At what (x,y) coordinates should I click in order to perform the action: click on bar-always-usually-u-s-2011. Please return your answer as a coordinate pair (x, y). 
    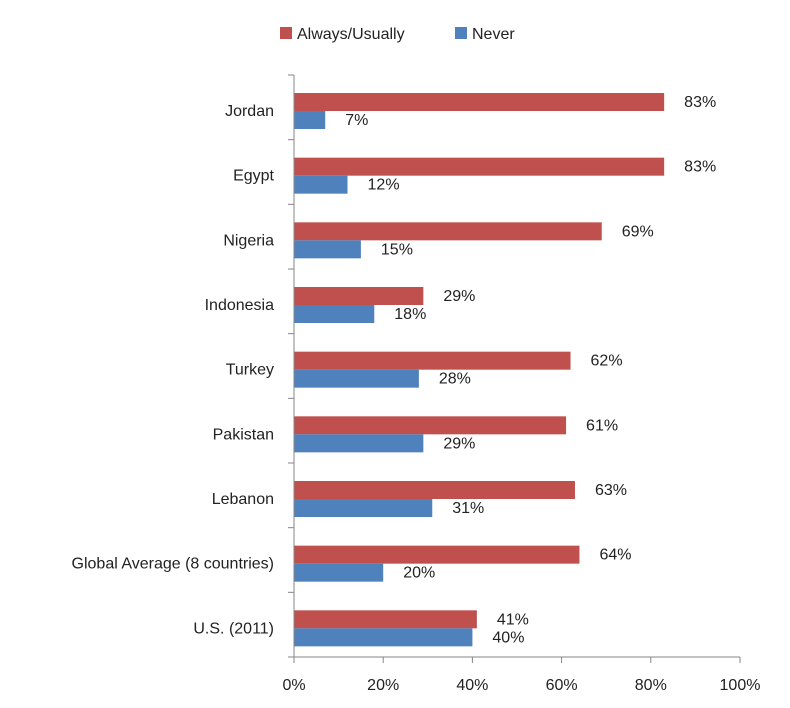
    Looking at the image, I should click on (385, 619).